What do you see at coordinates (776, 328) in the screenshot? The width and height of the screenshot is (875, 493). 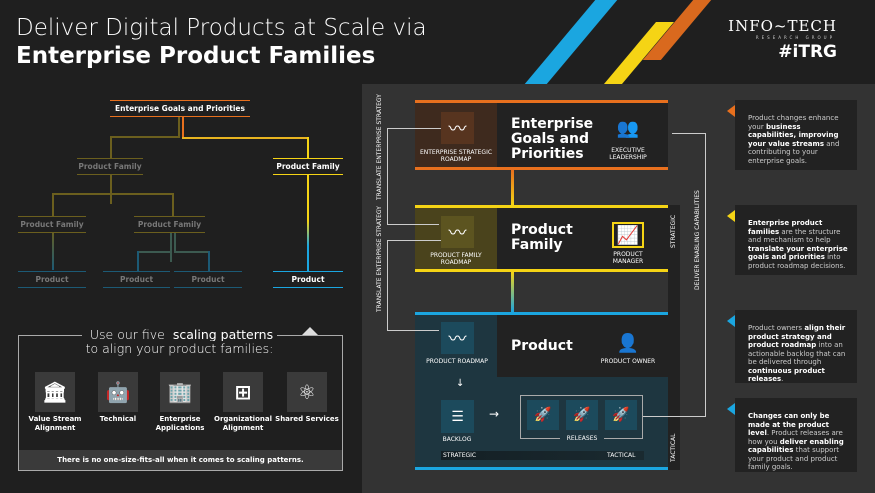 I see `caption-text: Product owners` at bounding box center [776, 328].